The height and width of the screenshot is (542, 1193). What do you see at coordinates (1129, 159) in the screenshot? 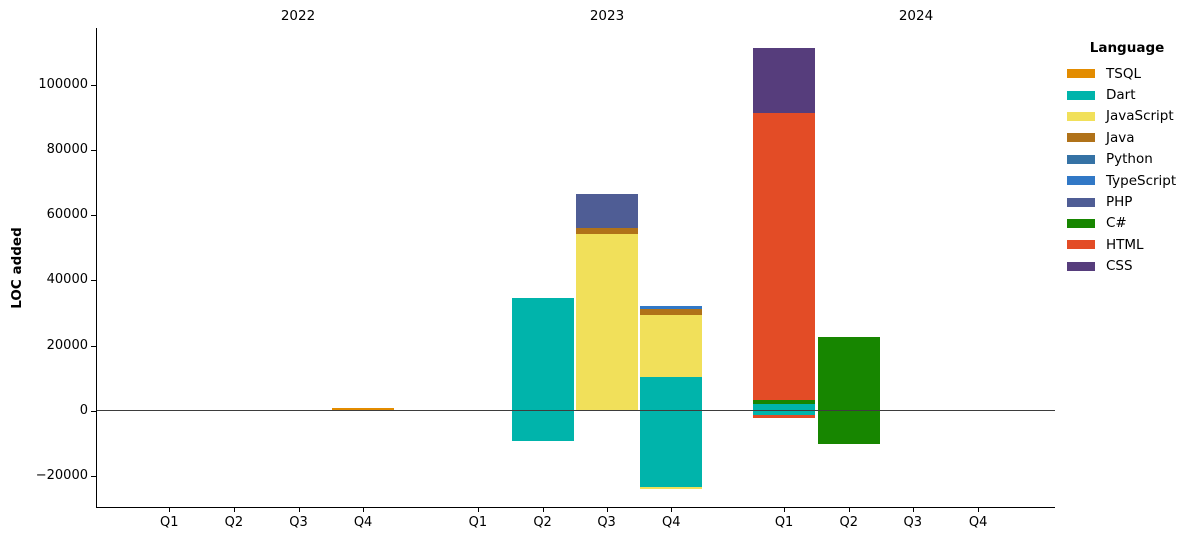
I see `legend-label: Python` at bounding box center [1129, 159].